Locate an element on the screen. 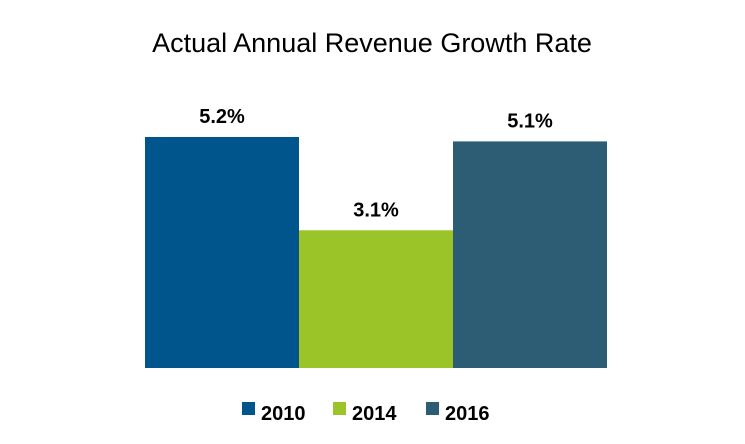 The image size is (745, 444). bar-2016 is located at coordinates (530, 254).